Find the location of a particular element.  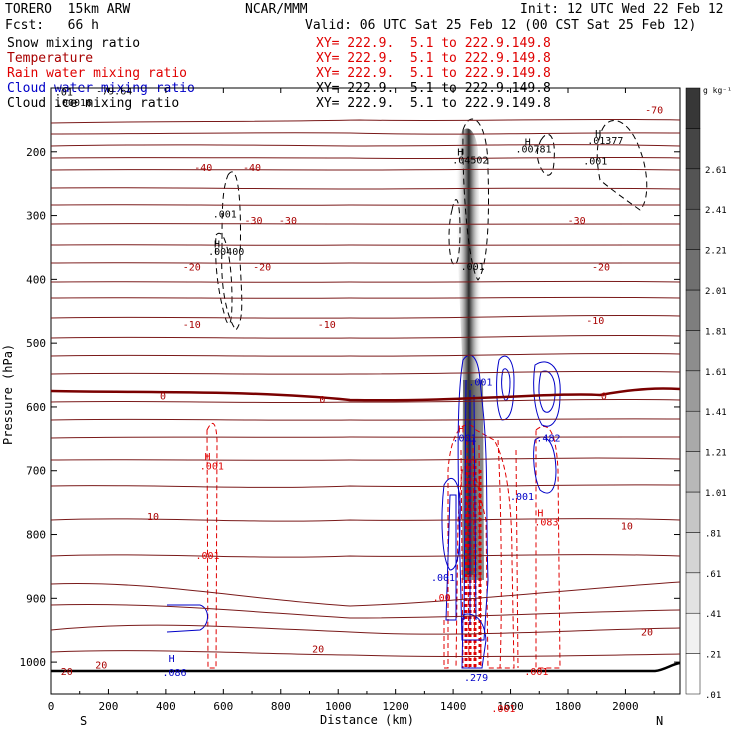

contour-label: .04502 is located at coordinates (470, 160).